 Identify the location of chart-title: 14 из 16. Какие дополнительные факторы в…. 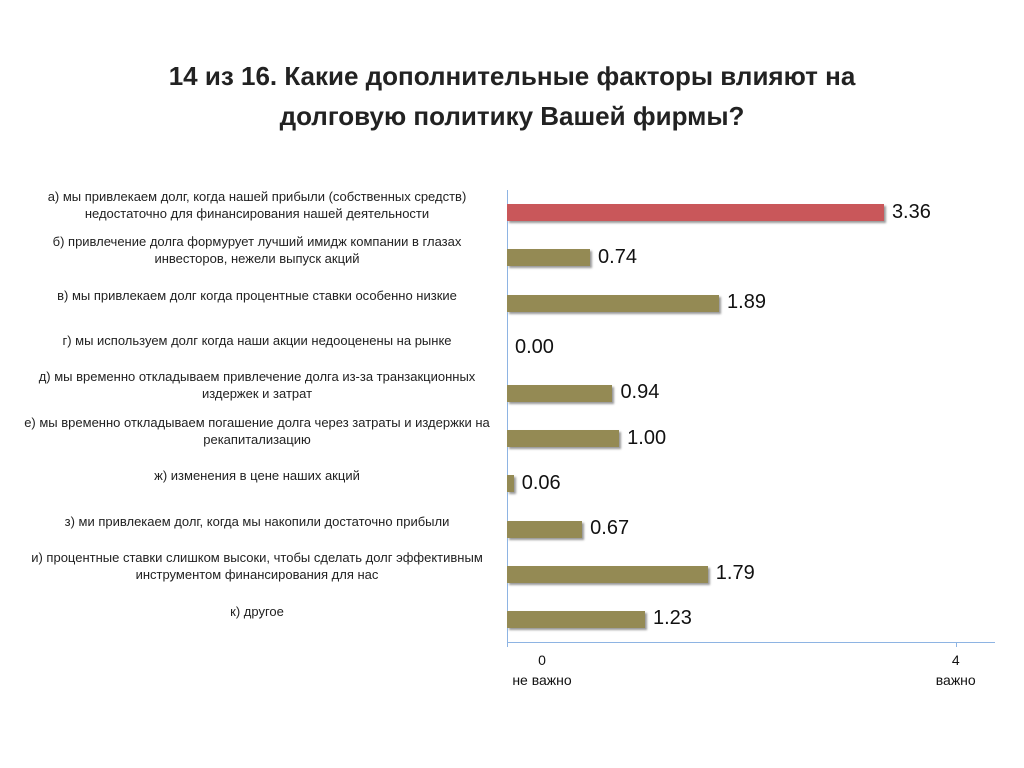
(512, 96).